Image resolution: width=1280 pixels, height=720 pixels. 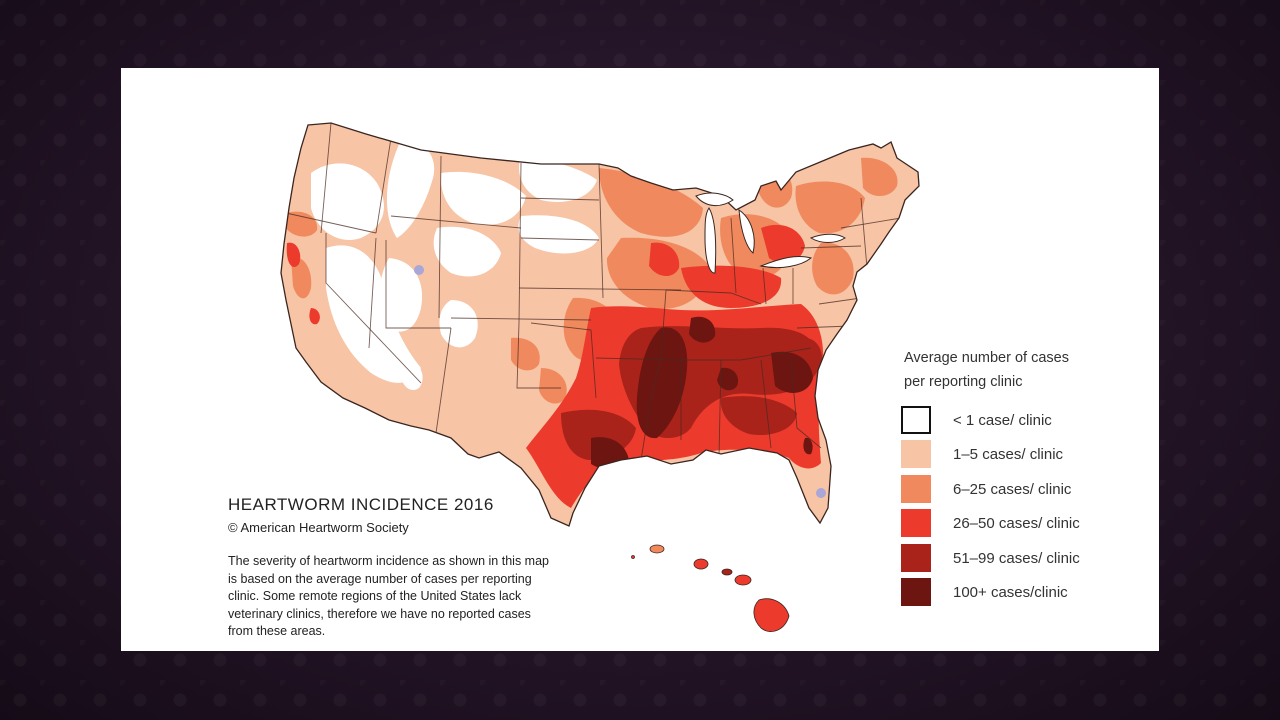 I want to click on legend-label: 51–99 cases/ clinic, so click(x=1016, y=558).